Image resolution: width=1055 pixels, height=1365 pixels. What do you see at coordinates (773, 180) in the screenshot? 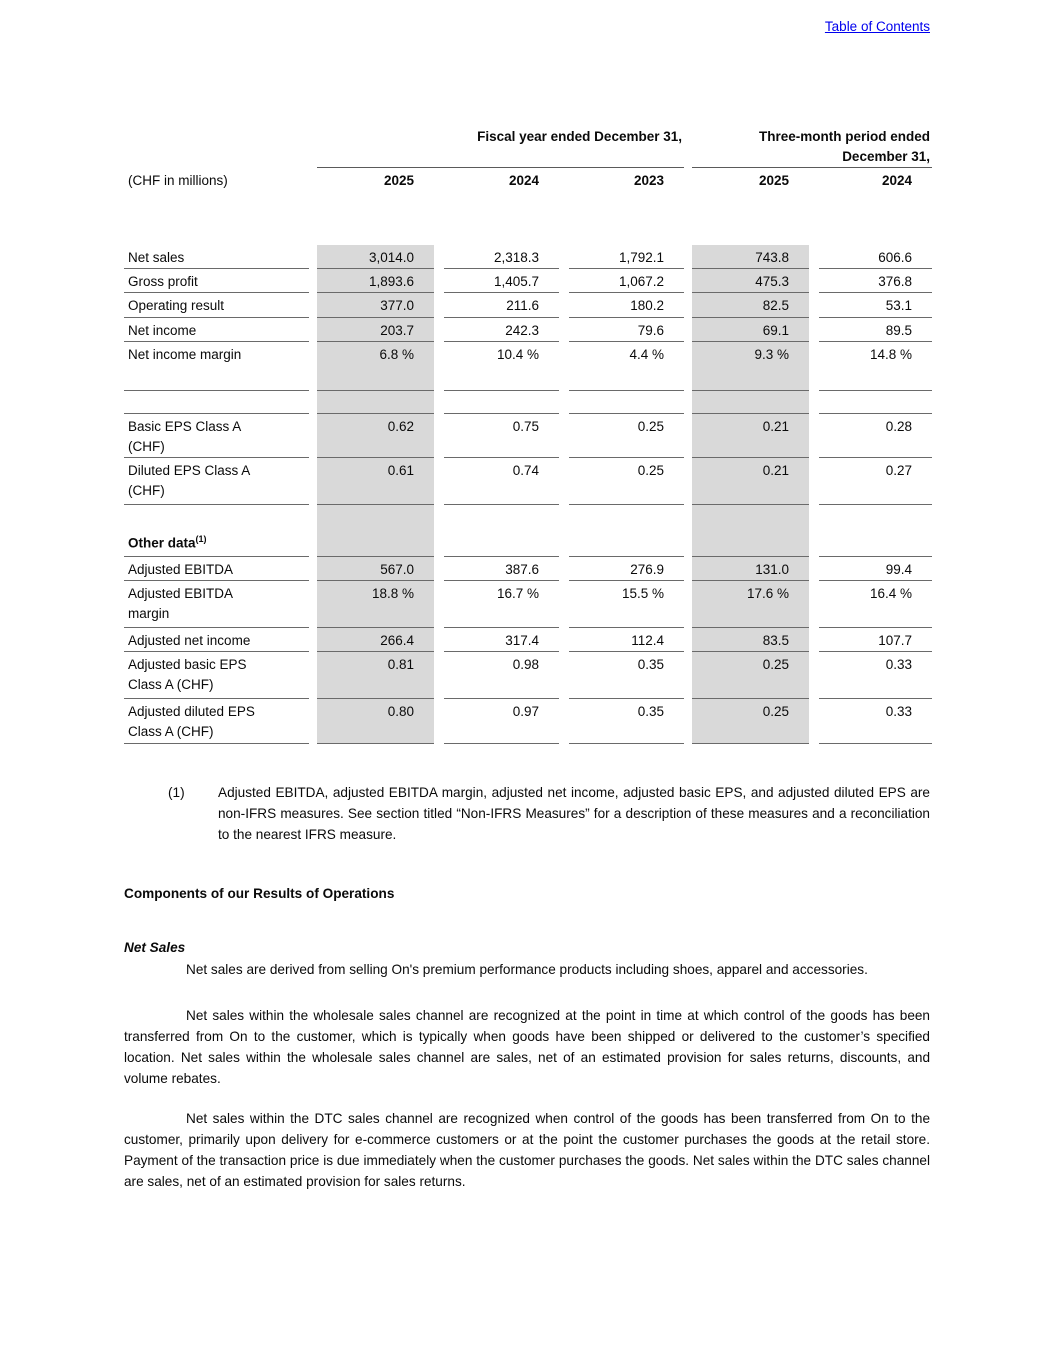
I see `year-header: 2025` at bounding box center [773, 180].